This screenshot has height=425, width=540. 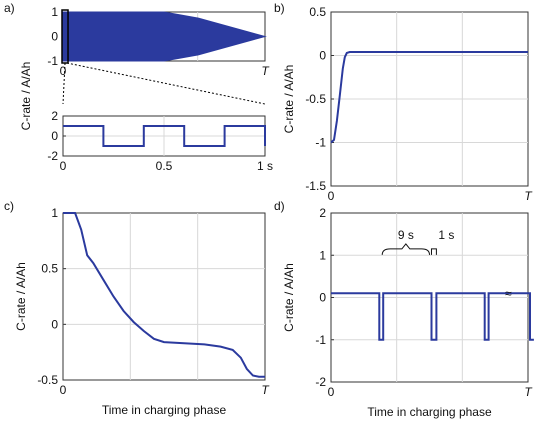 I want to click on axis-break-marker: ≈, so click(x=508, y=293).